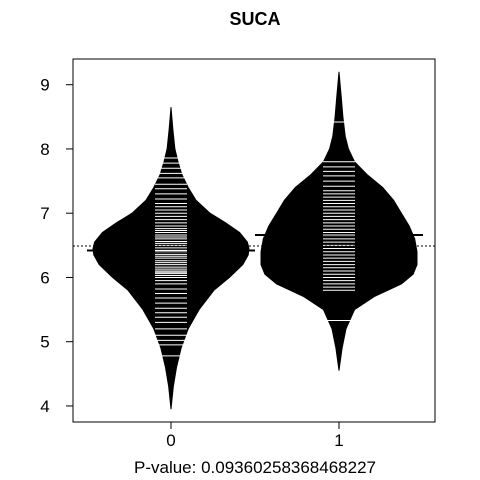  What do you see at coordinates (44, 149) in the screenshot?
I see `y-tick-label: 8` at bounding box center [44, 149].